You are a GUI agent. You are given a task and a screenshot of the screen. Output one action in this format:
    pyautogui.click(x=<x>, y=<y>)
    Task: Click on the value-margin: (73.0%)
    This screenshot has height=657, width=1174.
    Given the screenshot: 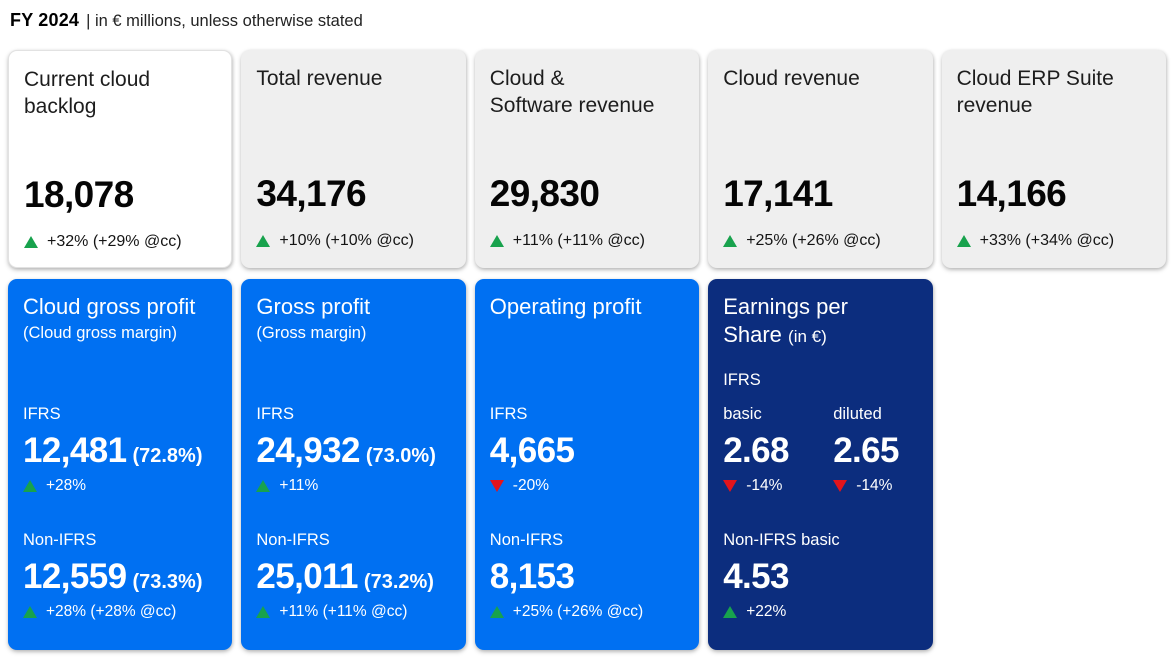 What is the action you would take?
    pyautogui.click(x=400, y=456)
    